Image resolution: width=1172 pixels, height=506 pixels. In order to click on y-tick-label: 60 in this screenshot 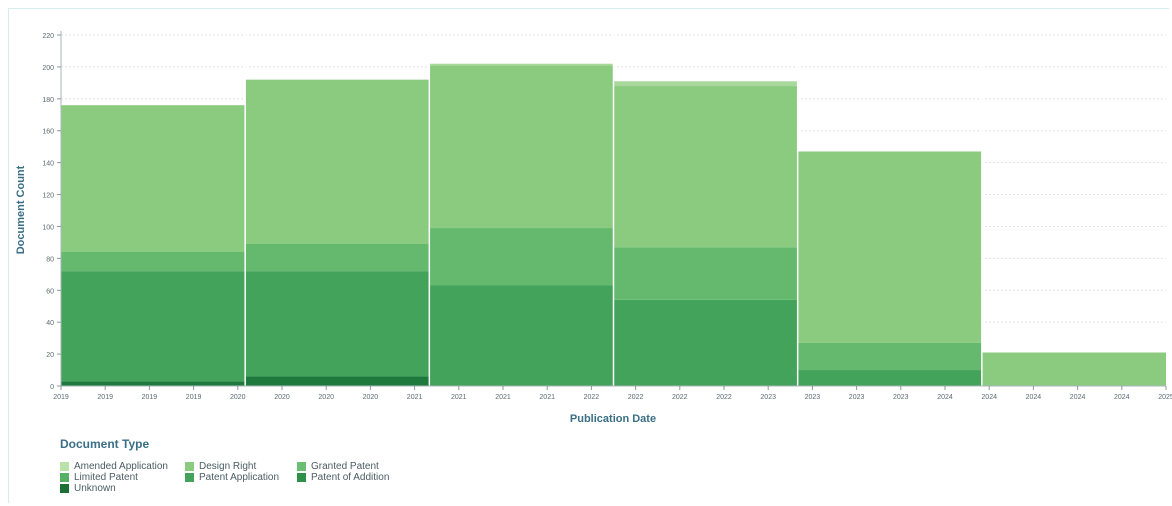, I will do `click(50, 291)`.